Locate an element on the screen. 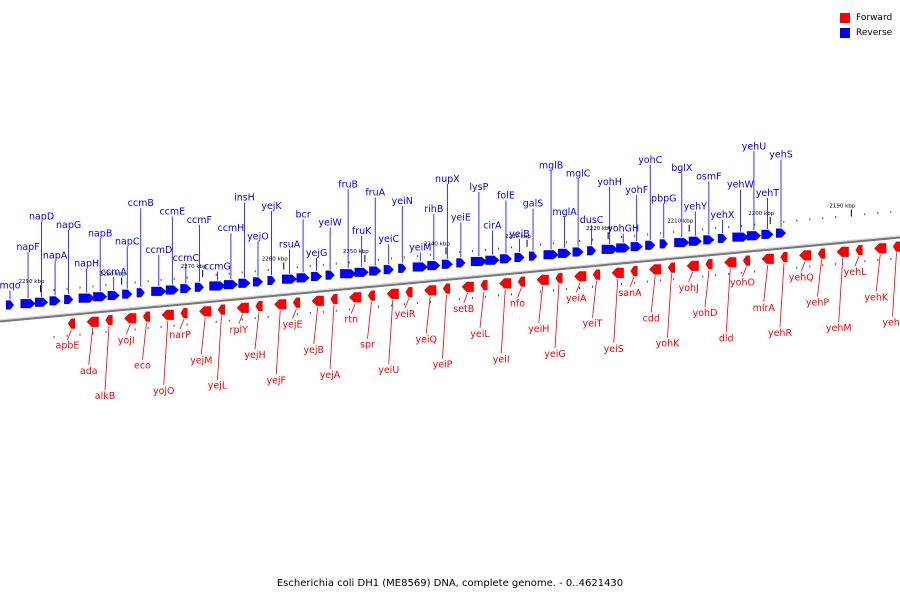 Image resolution: width=900 pixels, height=600 pixels. gene-label-yeig: yeiG is located at coordinates (554, 354).